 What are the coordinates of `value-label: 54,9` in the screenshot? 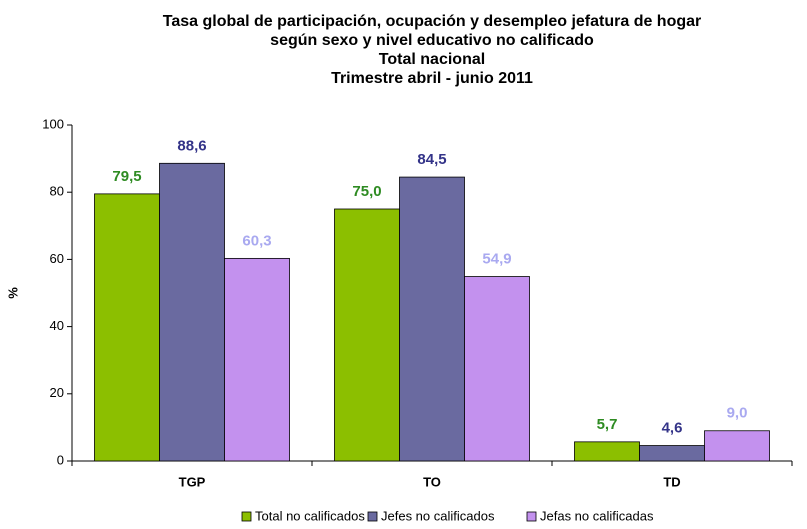 It's located at (496, 259).